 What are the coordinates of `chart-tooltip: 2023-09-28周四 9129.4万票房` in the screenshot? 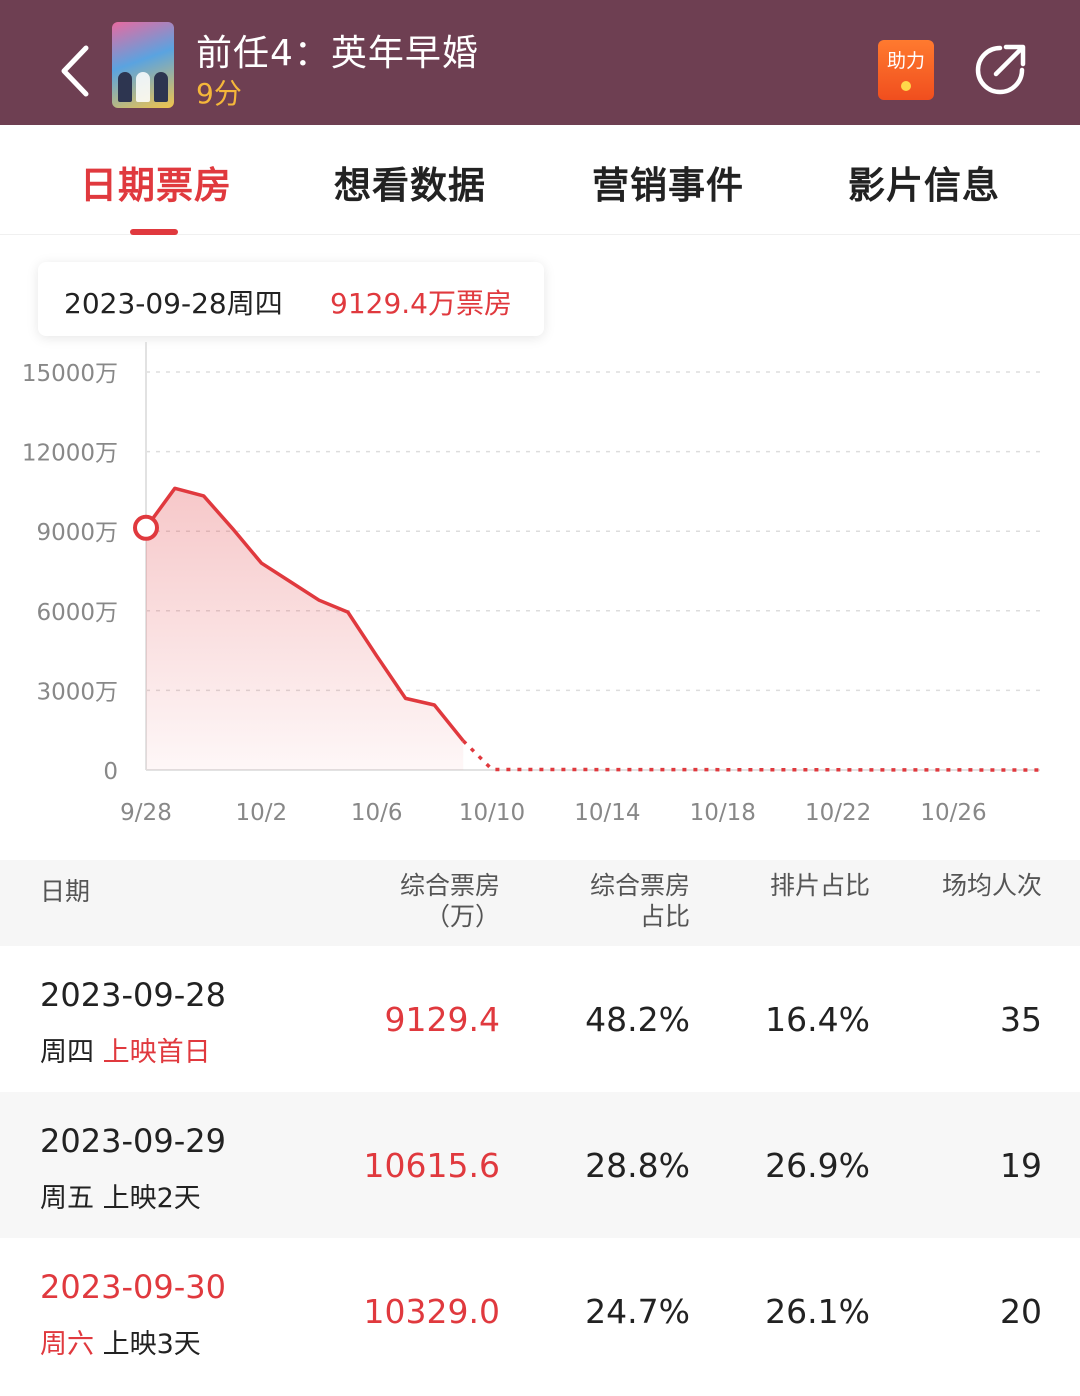 It's located at (291, 299).